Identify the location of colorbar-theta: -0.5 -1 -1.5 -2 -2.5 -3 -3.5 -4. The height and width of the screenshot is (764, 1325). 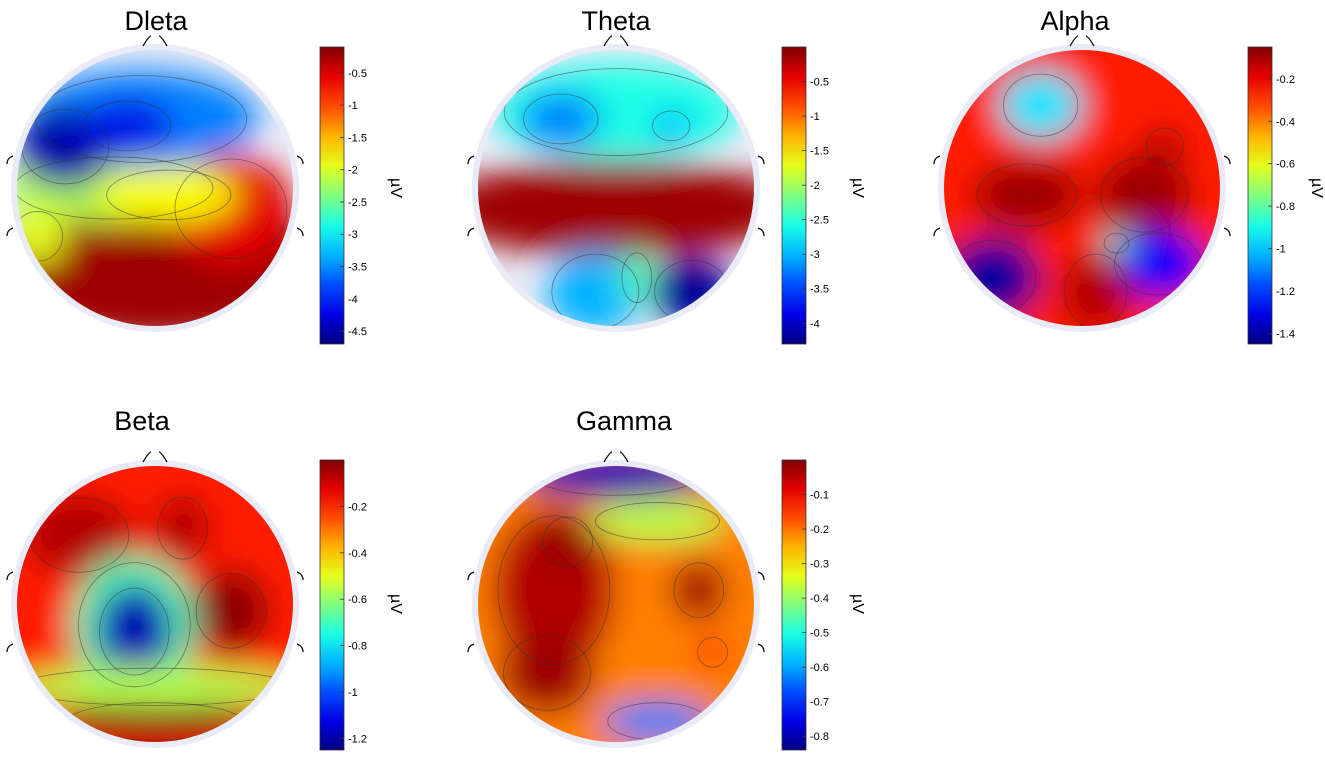
(805, 195).